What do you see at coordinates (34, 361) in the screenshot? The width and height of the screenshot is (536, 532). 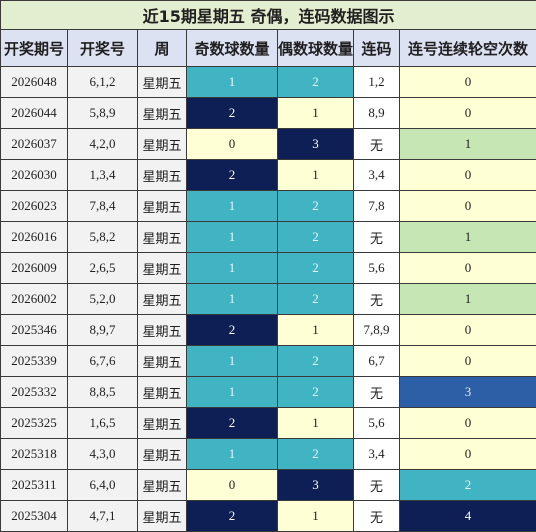 I see `issue-cell: 2025339` at bounding box center [34, 361].